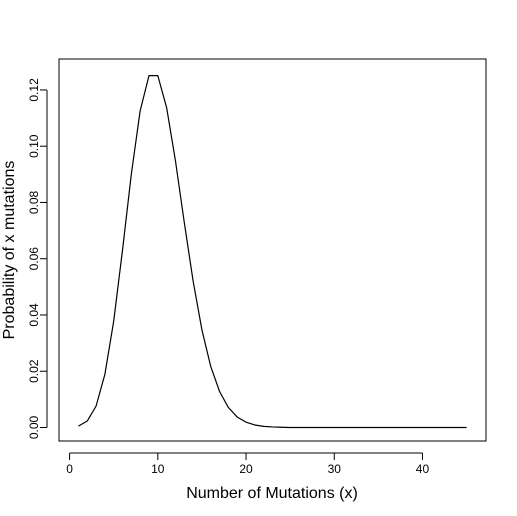 The width and height of the screenshot is (517, 516). I want to click on x-axis-title: Number of Mutations (x), so click(272, 493).